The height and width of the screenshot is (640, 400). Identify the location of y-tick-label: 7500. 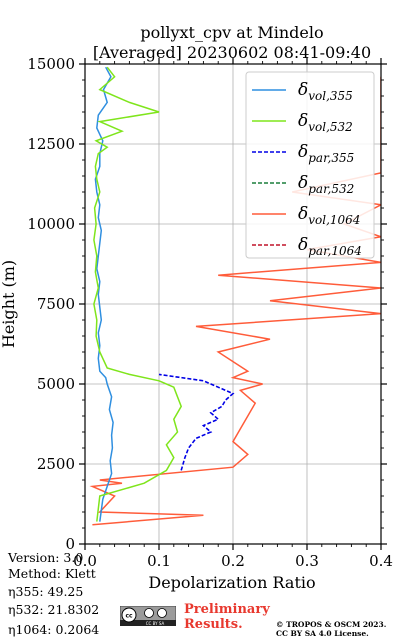
(56, 304).